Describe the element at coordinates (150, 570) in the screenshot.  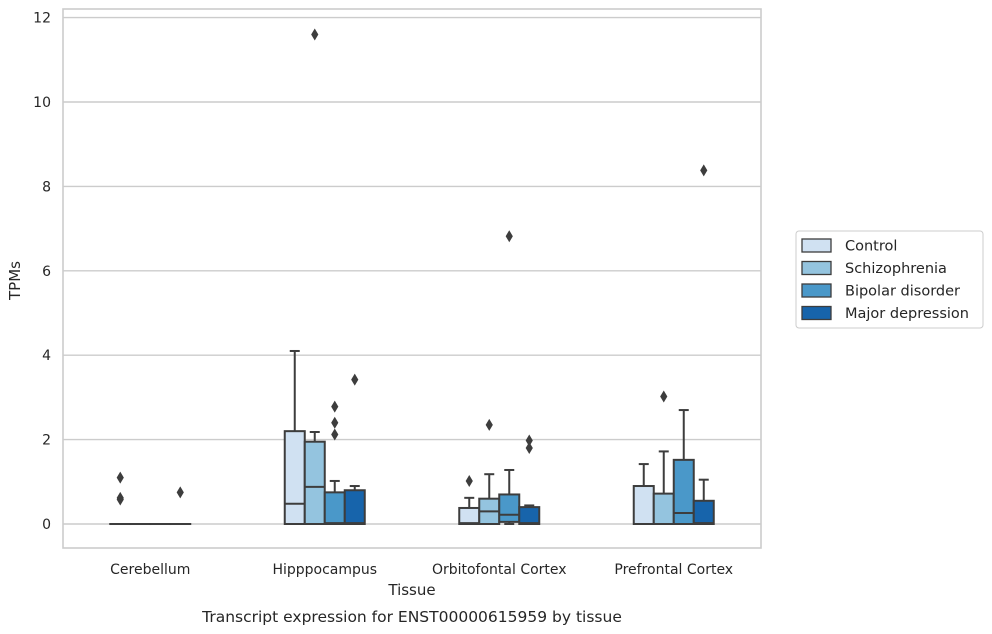
I see `x-tick-label: Cerebellum` at that location.